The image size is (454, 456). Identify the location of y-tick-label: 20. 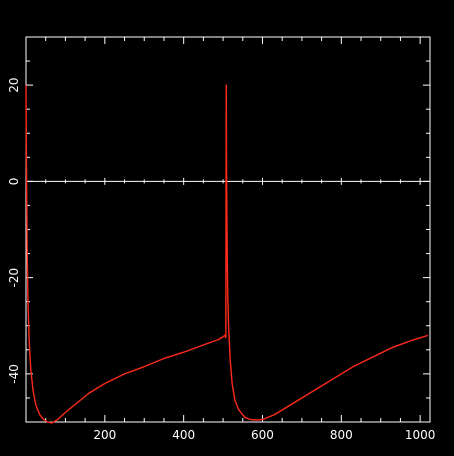
(14, 84).